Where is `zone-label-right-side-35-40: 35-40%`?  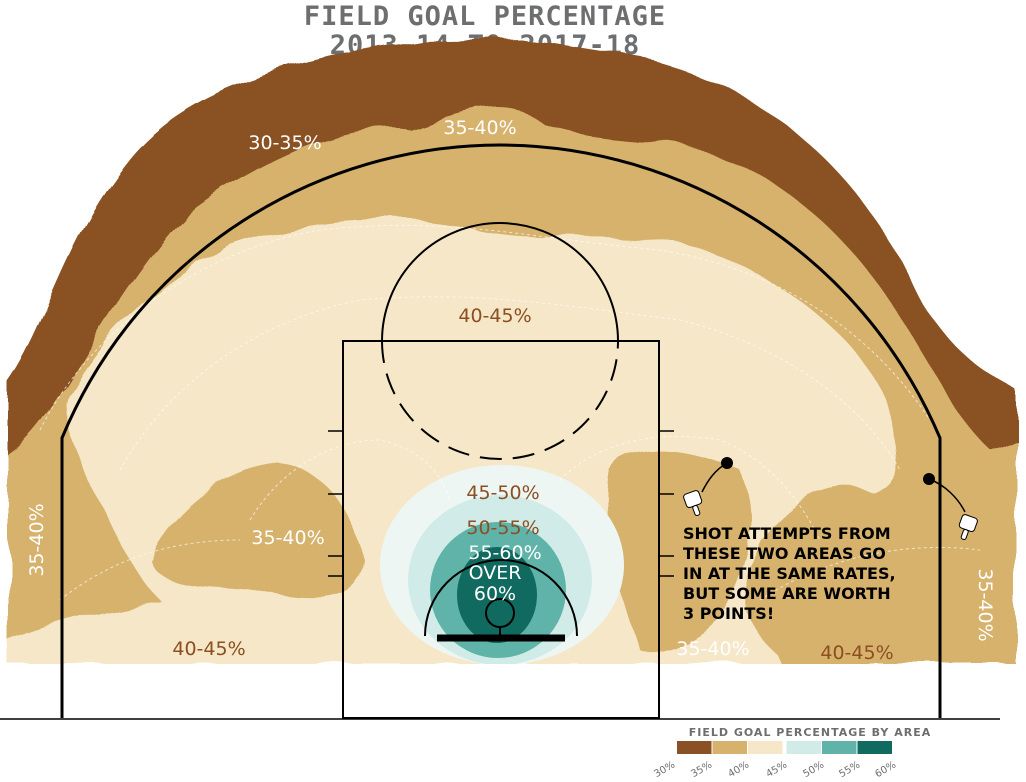 zone-label-right-side-35-40: 35-40% is located at coordinates (985, 604).